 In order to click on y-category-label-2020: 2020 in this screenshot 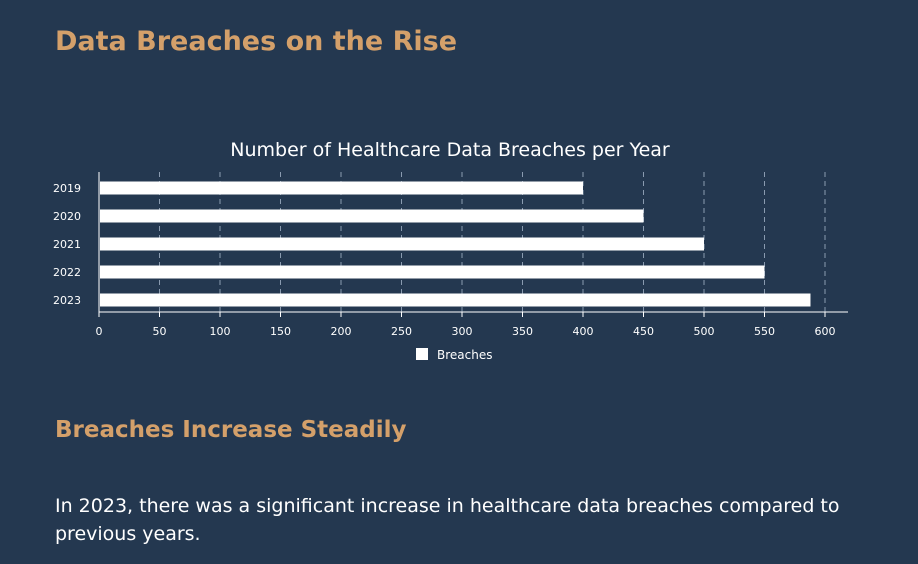, I will do `click(67, 216)`.